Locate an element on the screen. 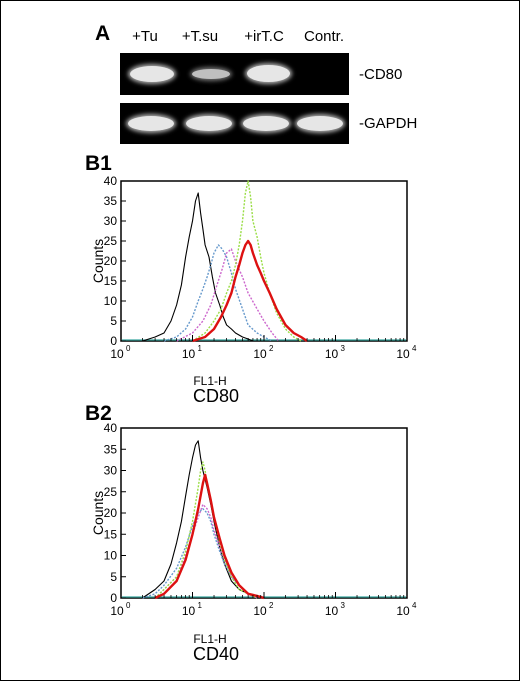  y-tick-label-b1: 25 is located at coordinates (111, 241).